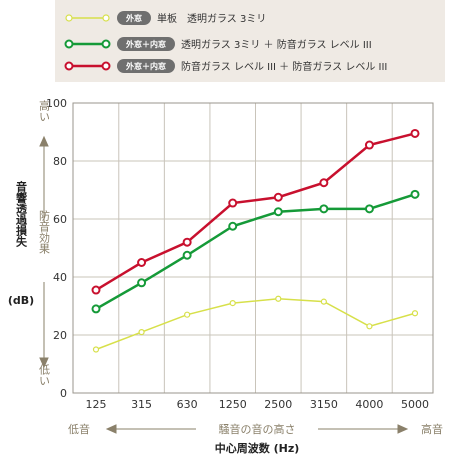 The width and height of the screenshot is (450, 461). I want to click on y-ticks: 0 20 40 60 80 100, so click(56, 248).